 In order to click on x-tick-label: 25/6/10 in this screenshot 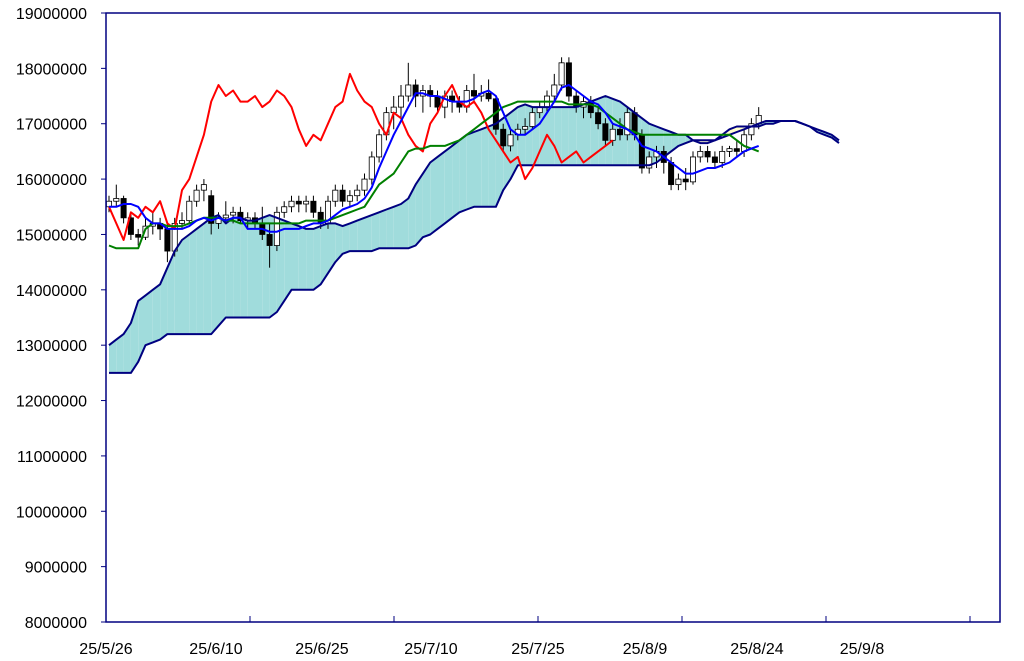, I will do `click(215, 649)`.